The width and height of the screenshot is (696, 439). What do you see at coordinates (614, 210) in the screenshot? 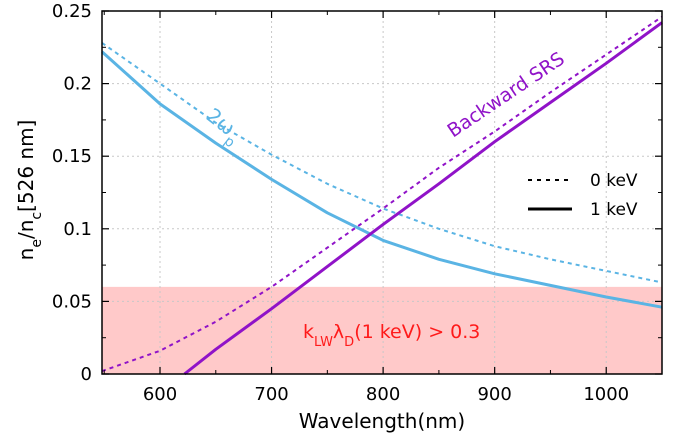
I see `legend-label-1kev: 1 keV` at bounding box center [614, 210].